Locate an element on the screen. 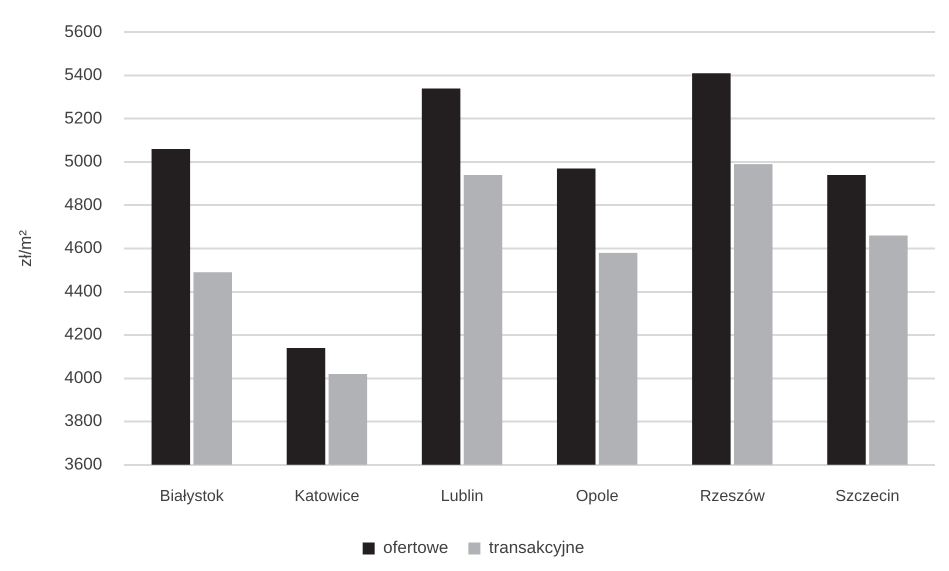 The width and height of the screenshot is (949, 571). y-tick-label: 3800 is located at coordinates (83, 420).